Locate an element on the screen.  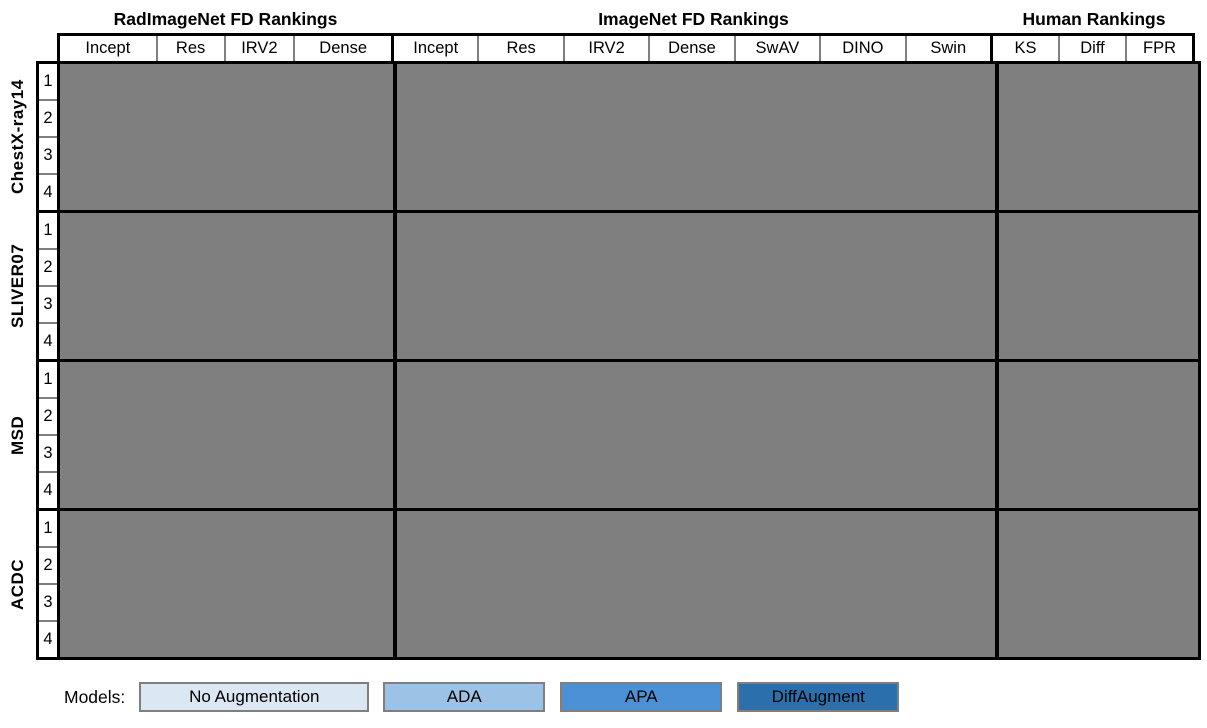
legend-label: Models: is located at coordinates (95, 696).